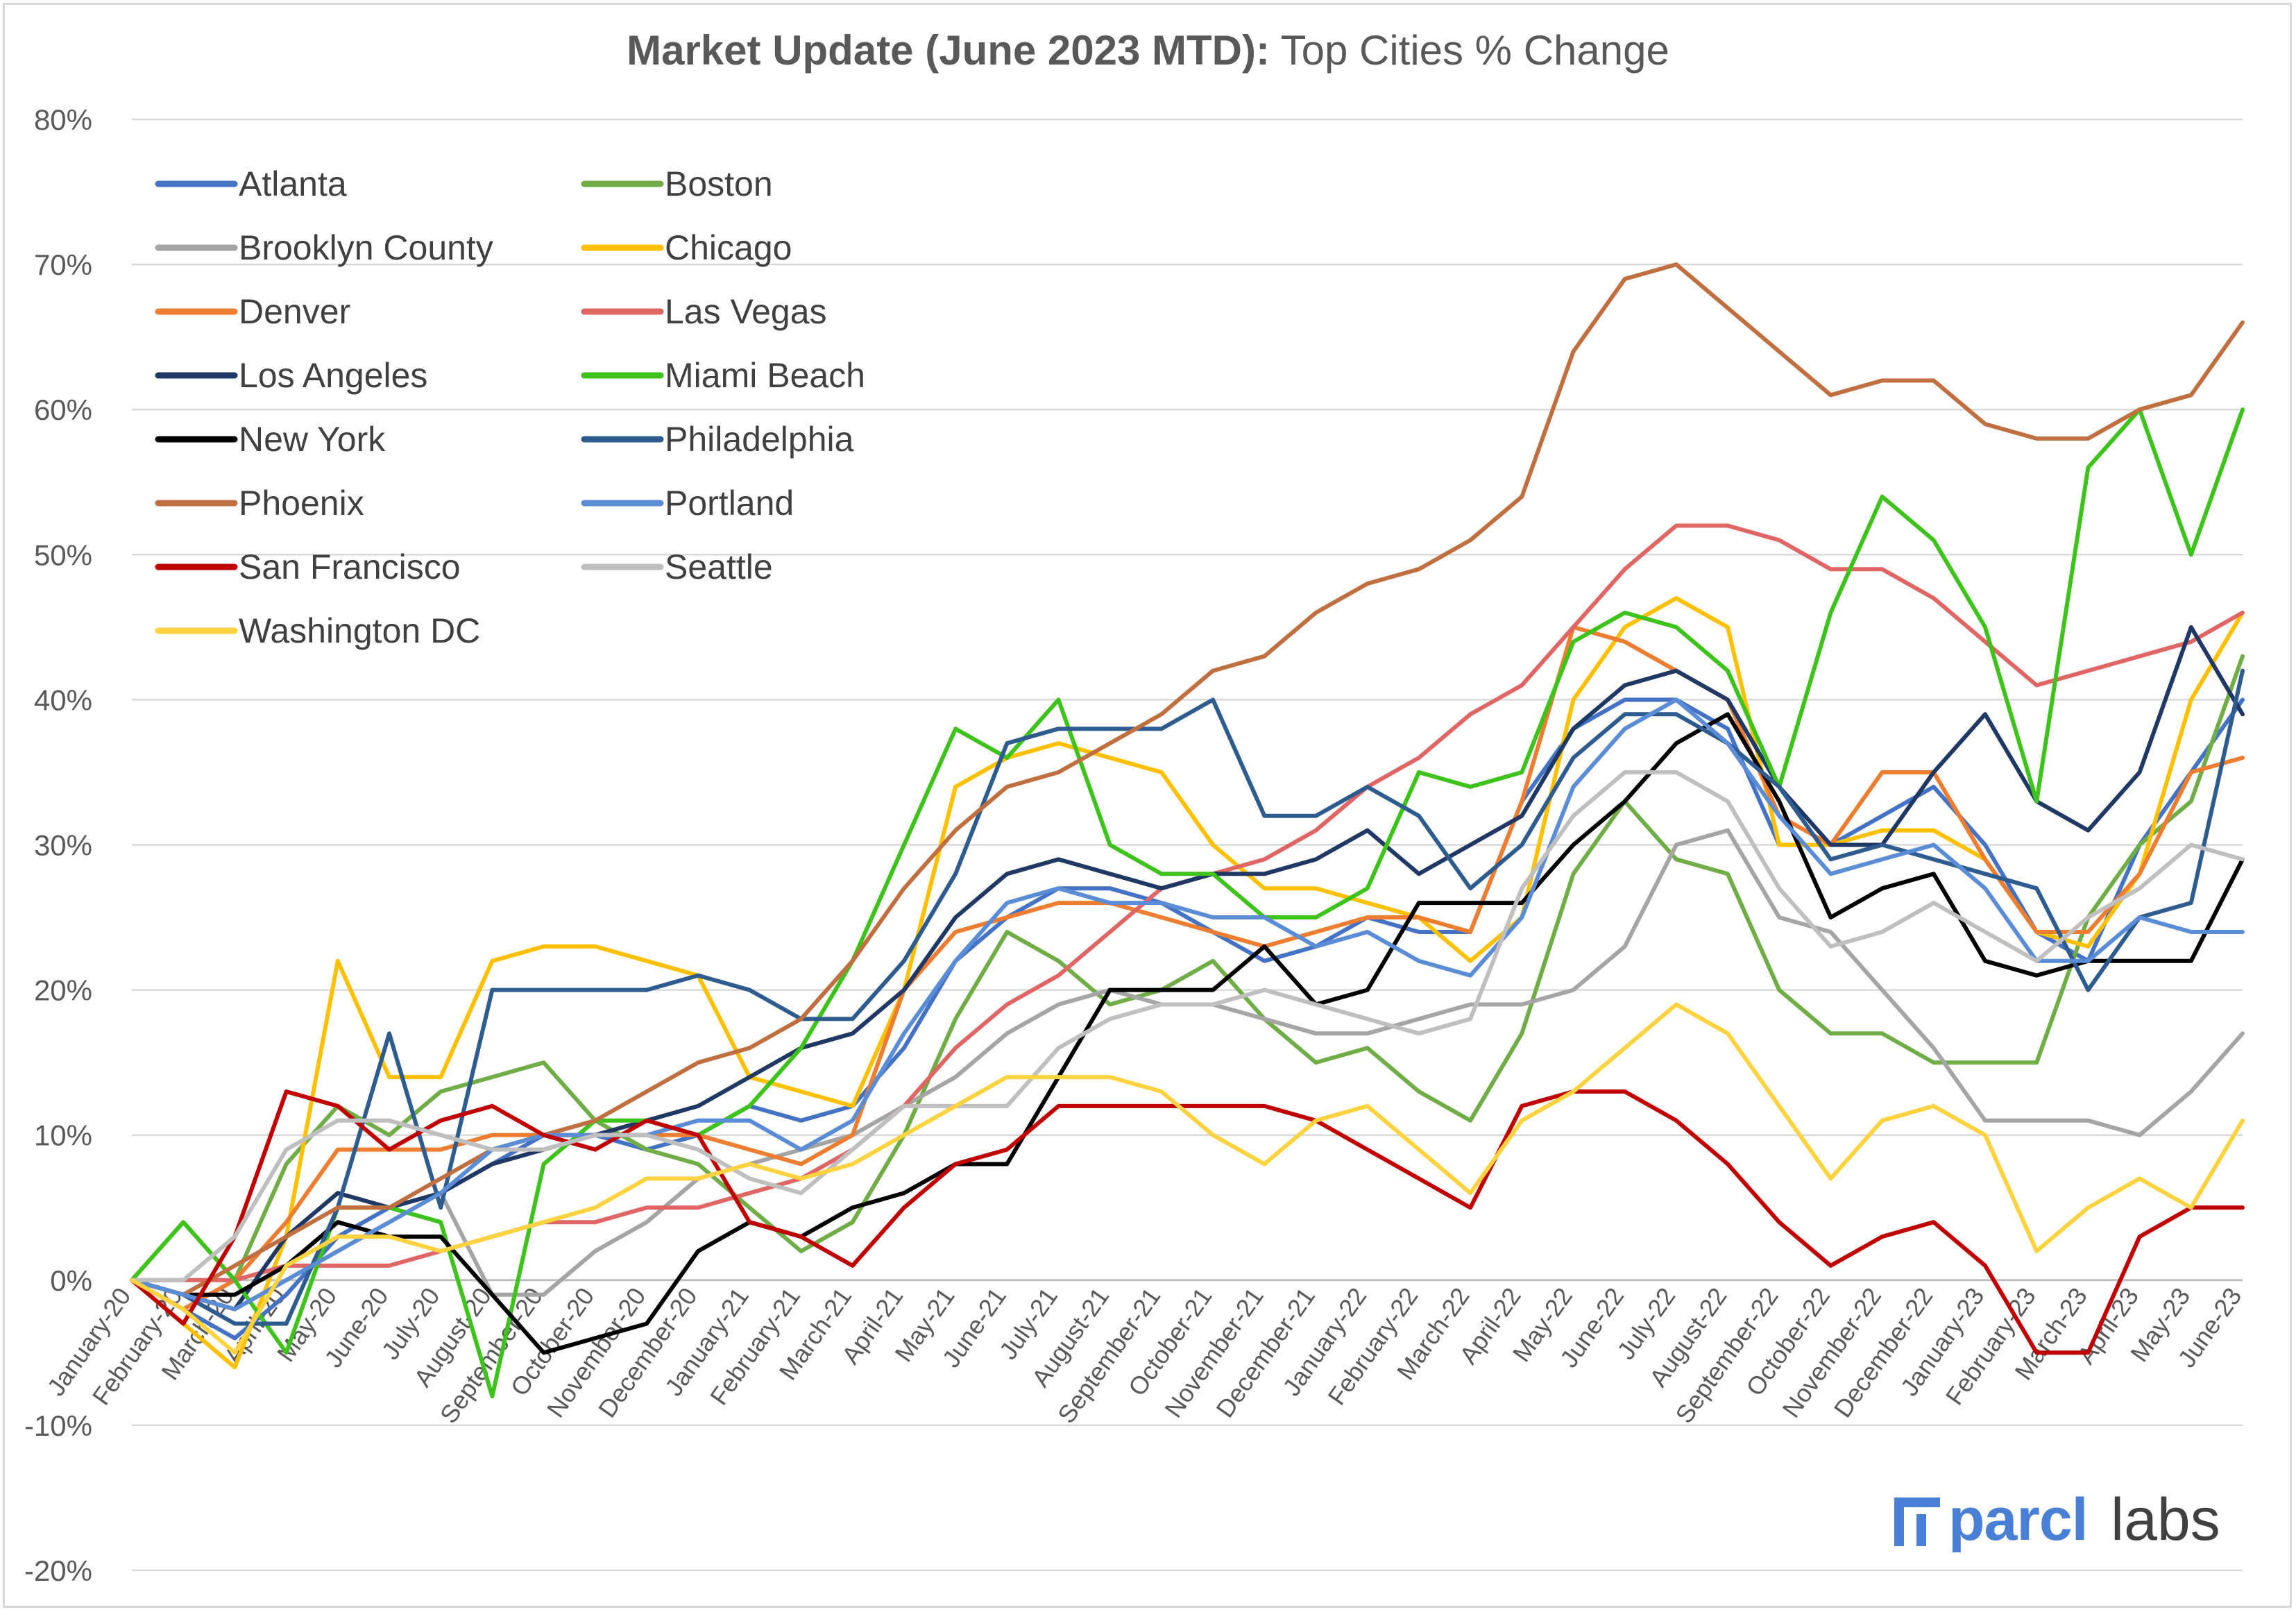 This screenshot has width=2296, height=1612. I want to click on y-tick-label: -10%, so click(58, 1425).